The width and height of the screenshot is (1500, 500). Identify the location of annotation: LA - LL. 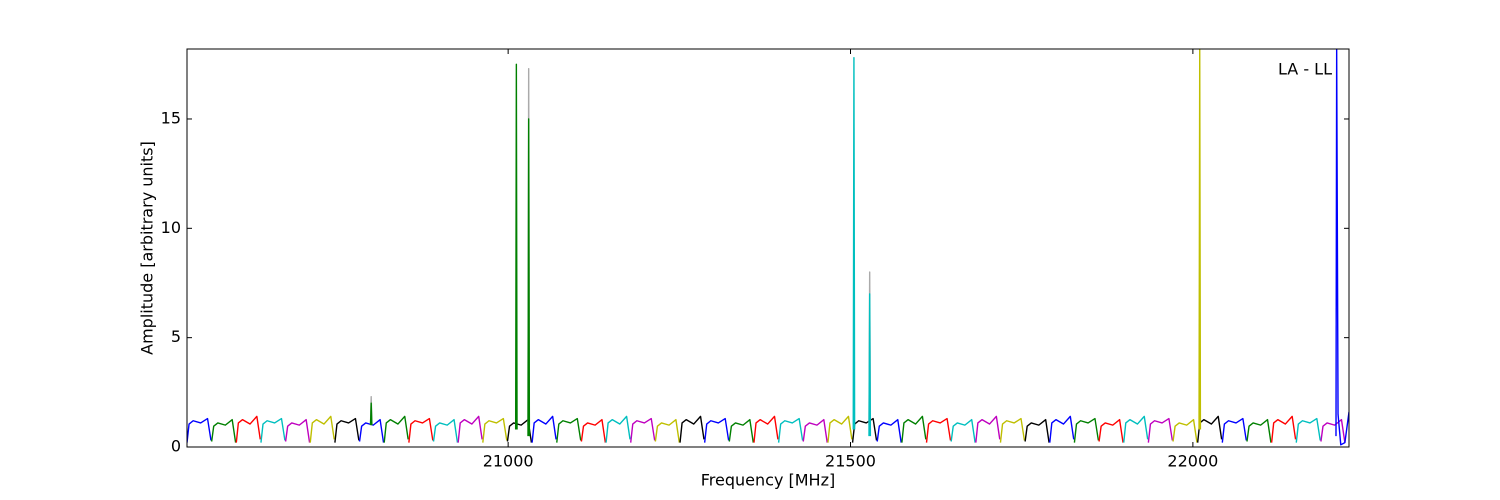
(1305, 69).